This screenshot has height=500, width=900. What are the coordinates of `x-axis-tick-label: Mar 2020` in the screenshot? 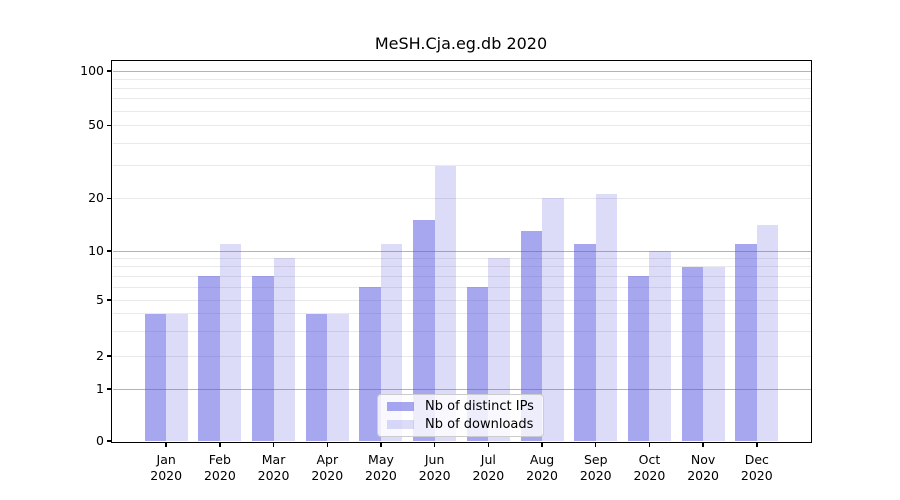 It's located at (274, 467).